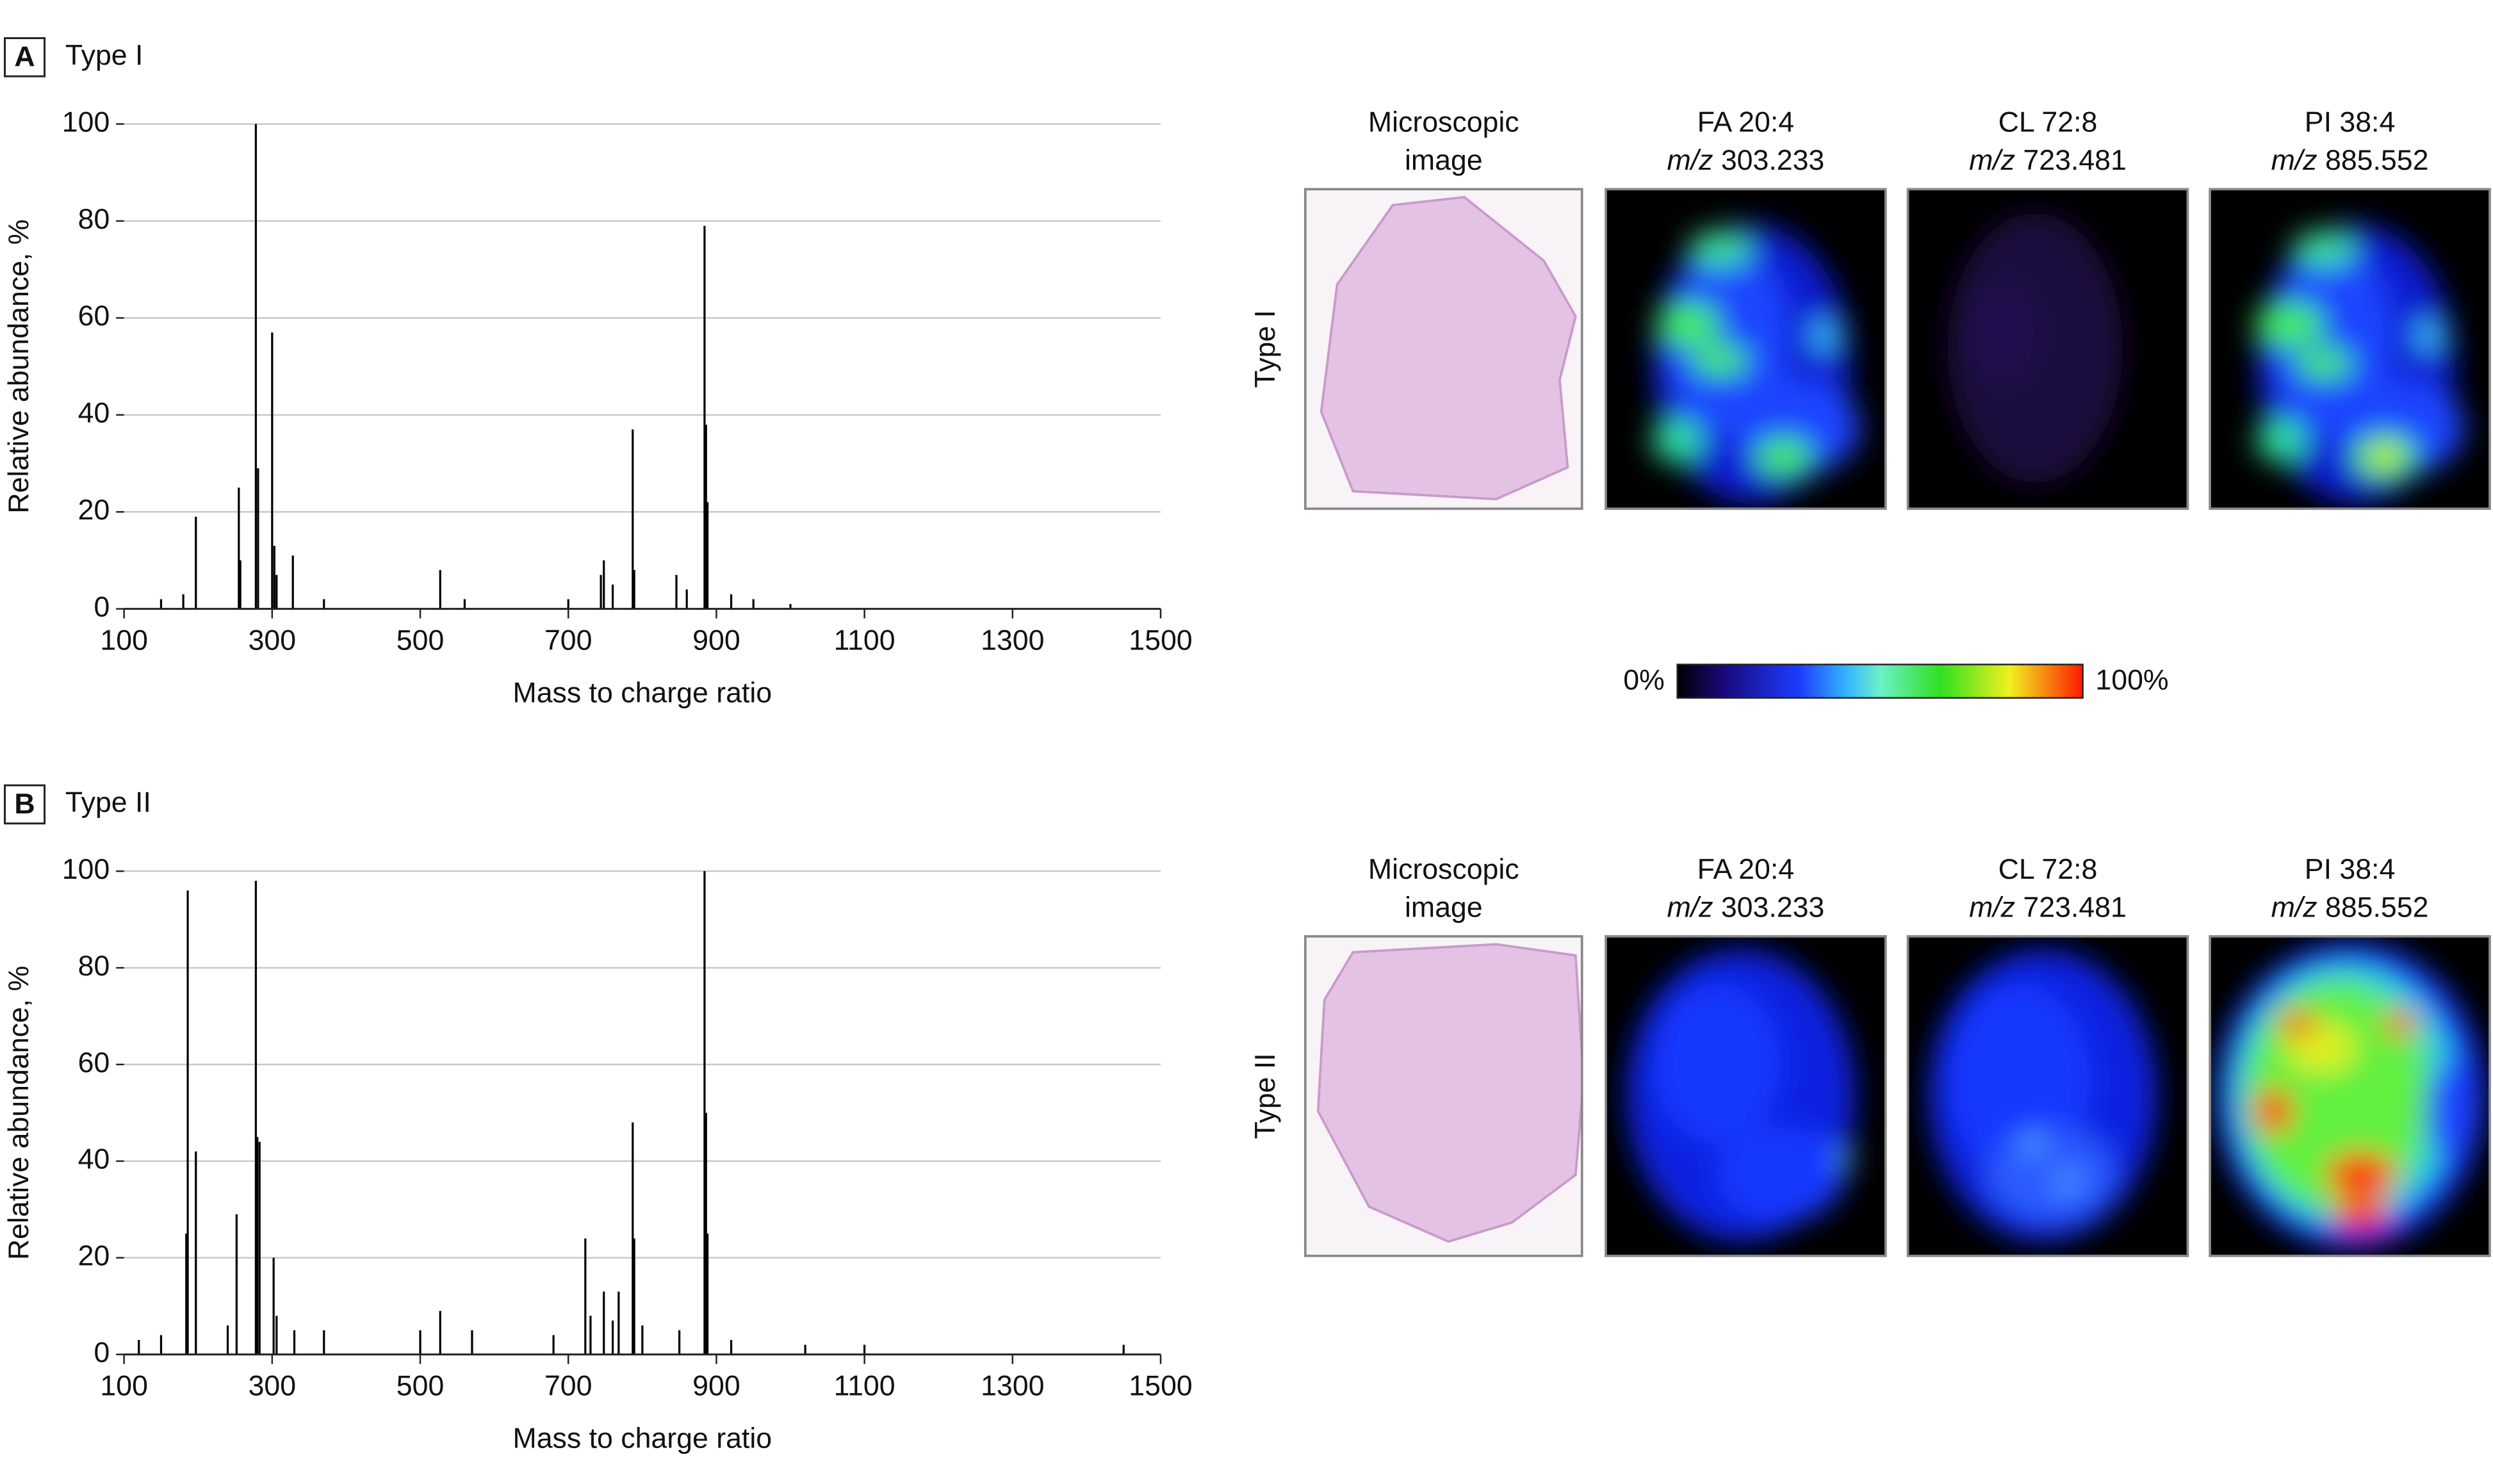  What do you see at coordinates (2376, 908) in the screenshot?
I see `mz-value: 885.552` at bounding box center [2376, 908].